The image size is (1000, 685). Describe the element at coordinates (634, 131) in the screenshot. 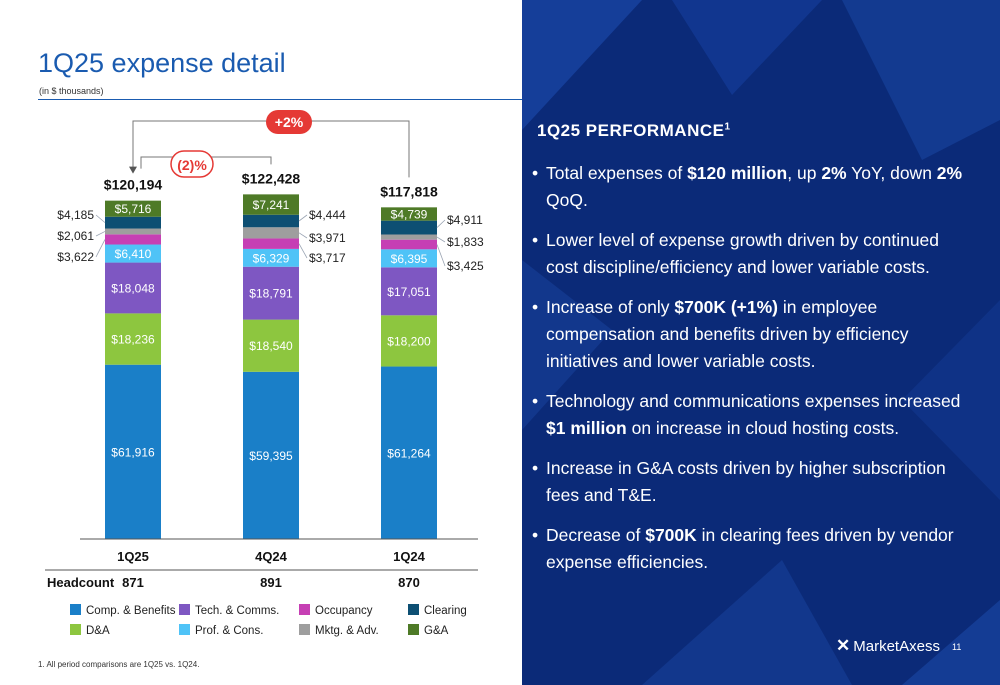

I see `performance-title: 1Q25 PERFORMANCE1` at that location.